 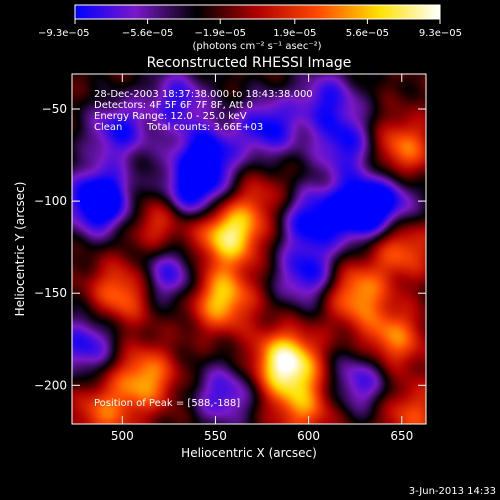 I want to click on annotation-total-counts: Total counts: 3.66E+03, so click(x=204, y=127).